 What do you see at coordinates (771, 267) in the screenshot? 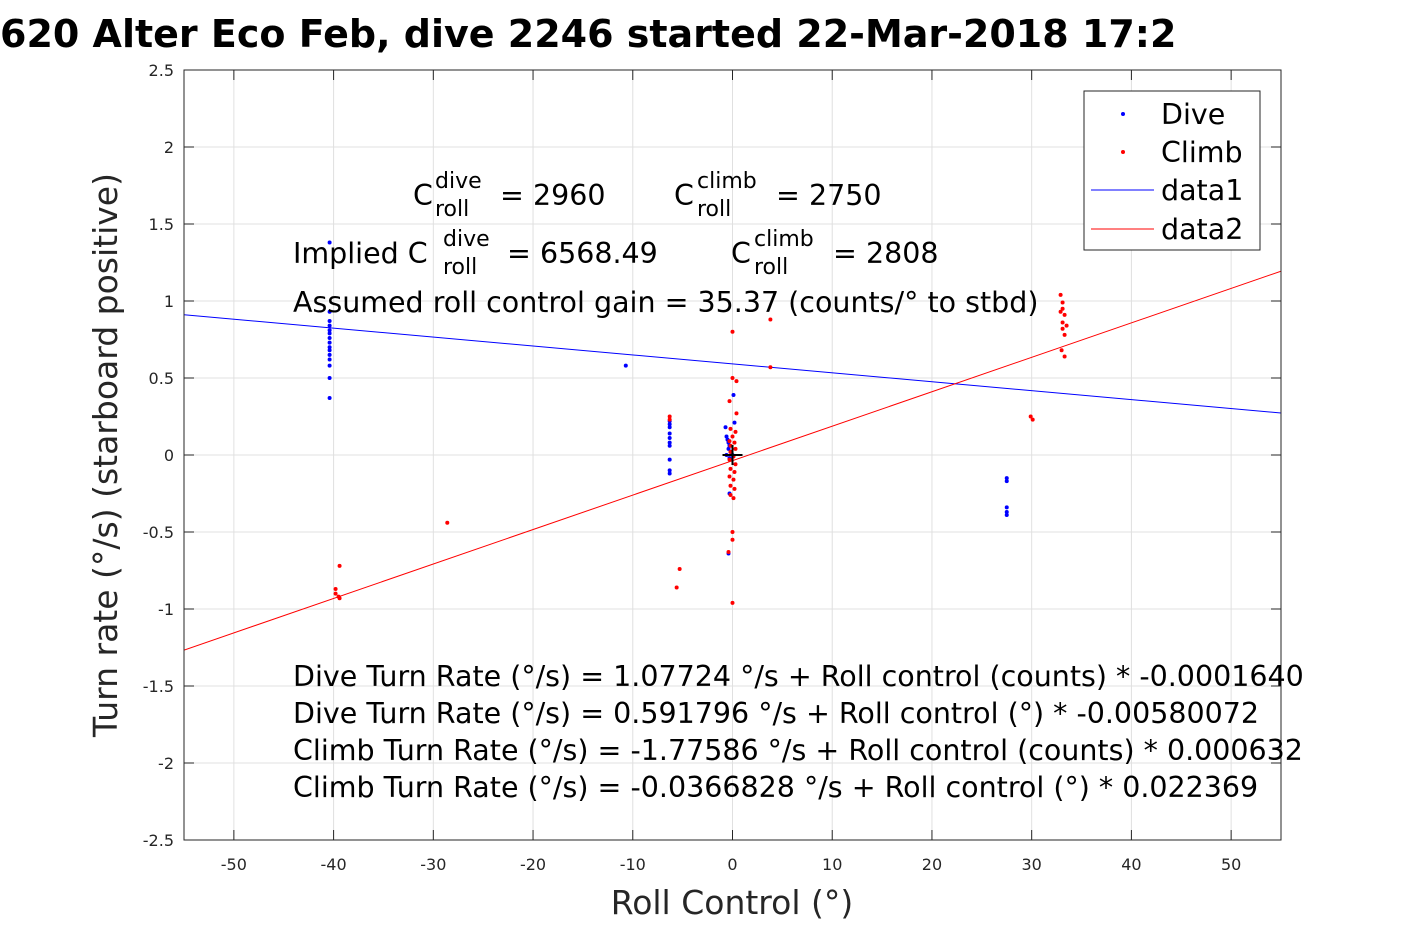
I see `implied-climb-subscript: roll` at bounding box center [771, 267].